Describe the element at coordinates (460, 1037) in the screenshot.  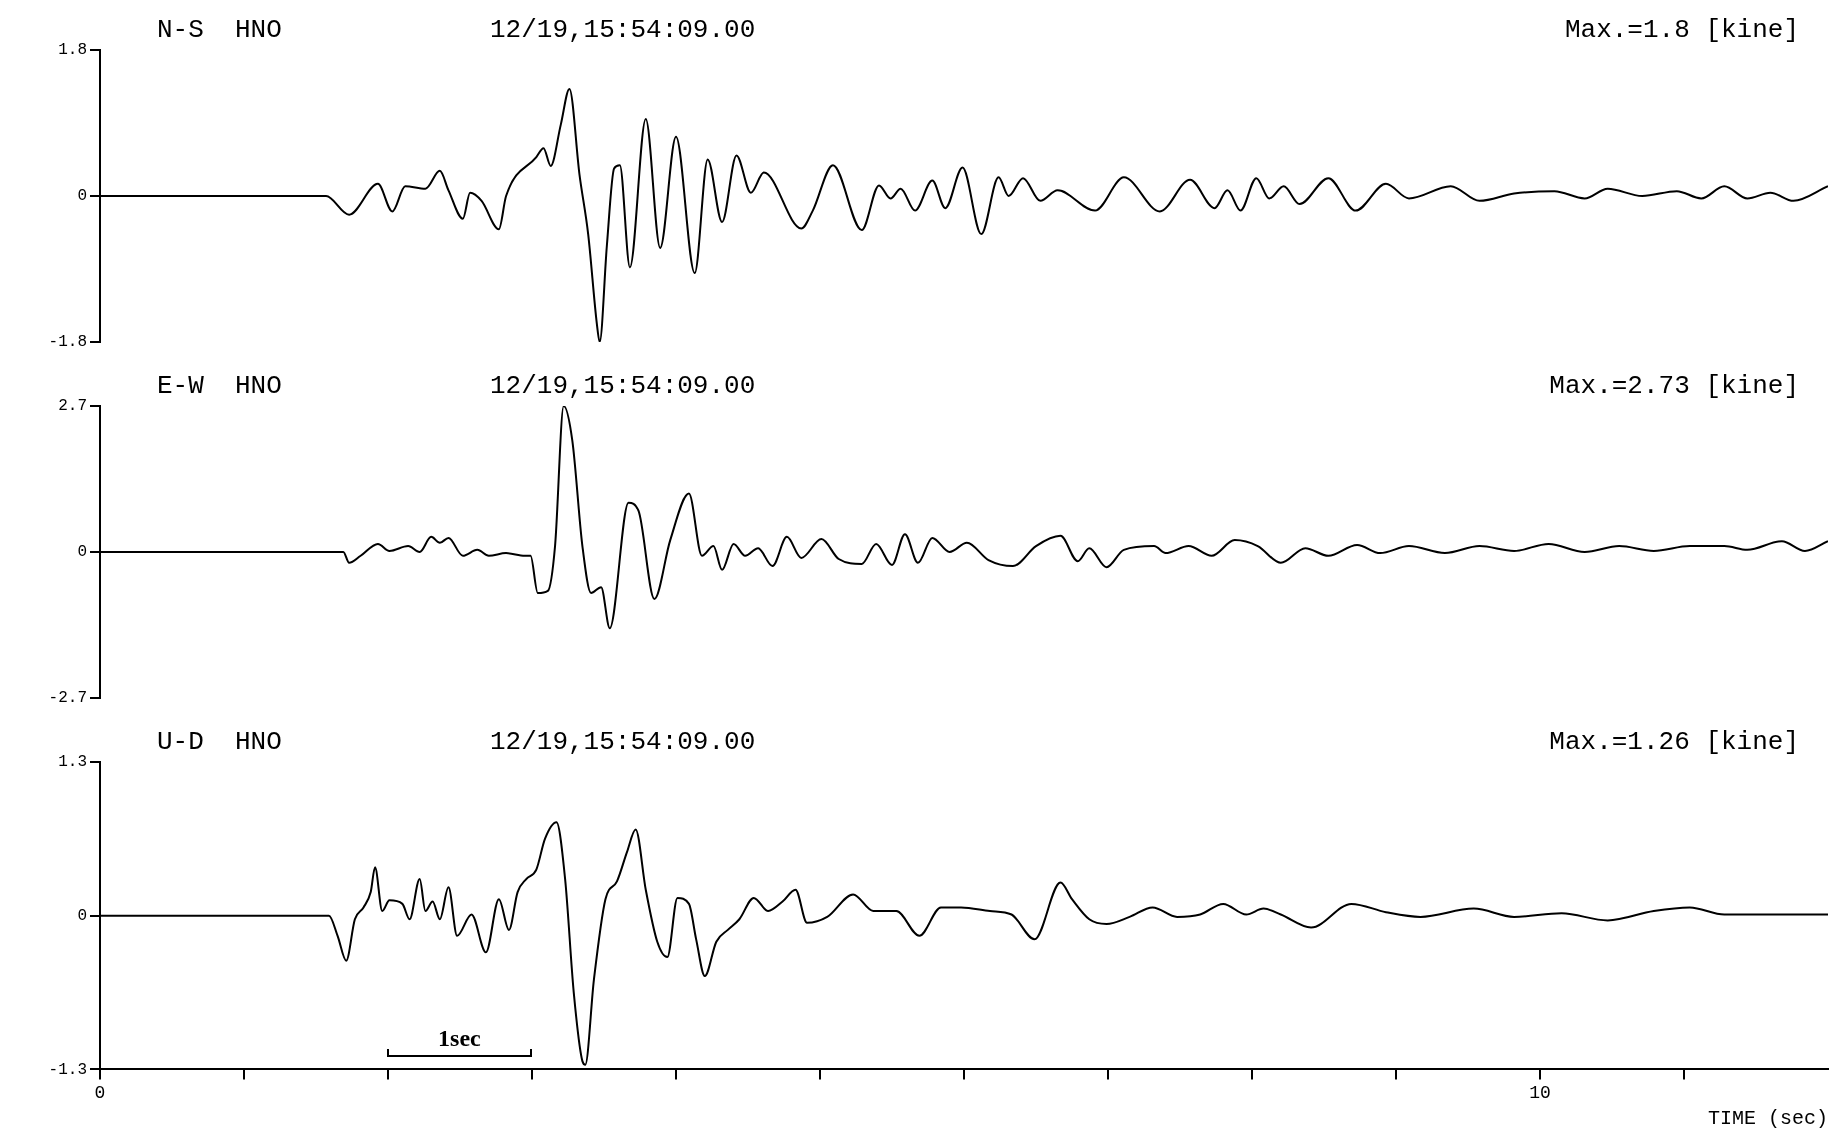
I see `annotation: 1sec` at that location.